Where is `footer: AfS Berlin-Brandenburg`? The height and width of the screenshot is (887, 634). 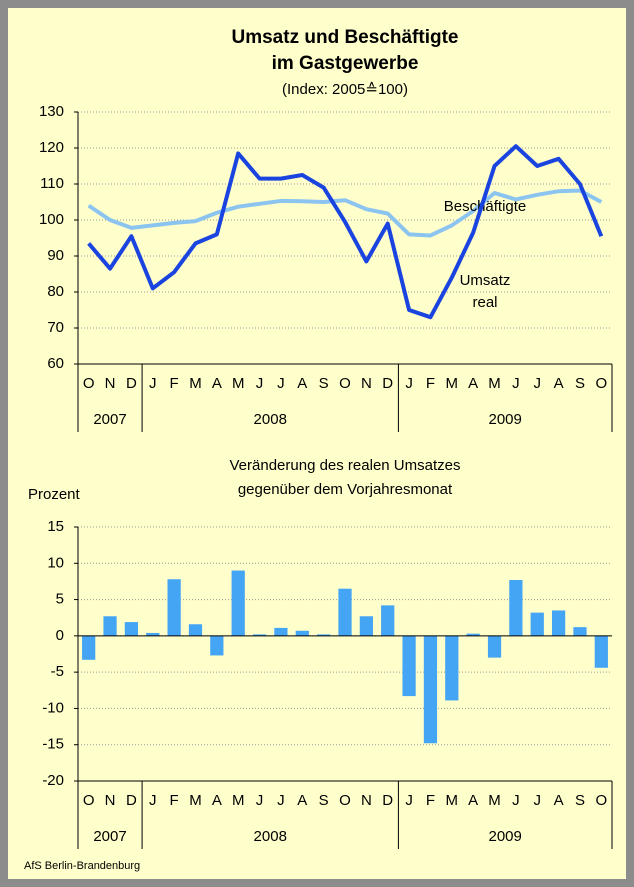 footer: AfS Berlin-Brandenburg is located at coordinates (82, 866).